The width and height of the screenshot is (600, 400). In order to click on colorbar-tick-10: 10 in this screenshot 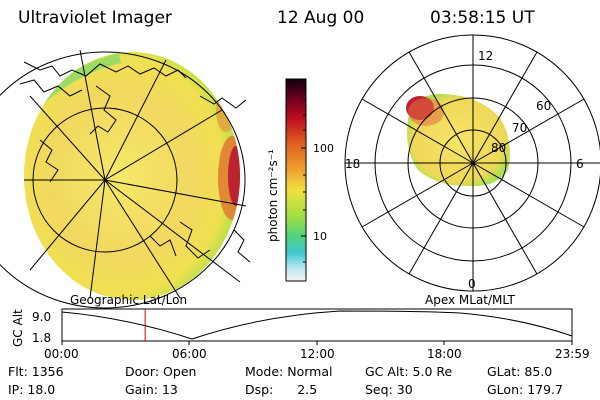, I will do `click(320, 236)`.